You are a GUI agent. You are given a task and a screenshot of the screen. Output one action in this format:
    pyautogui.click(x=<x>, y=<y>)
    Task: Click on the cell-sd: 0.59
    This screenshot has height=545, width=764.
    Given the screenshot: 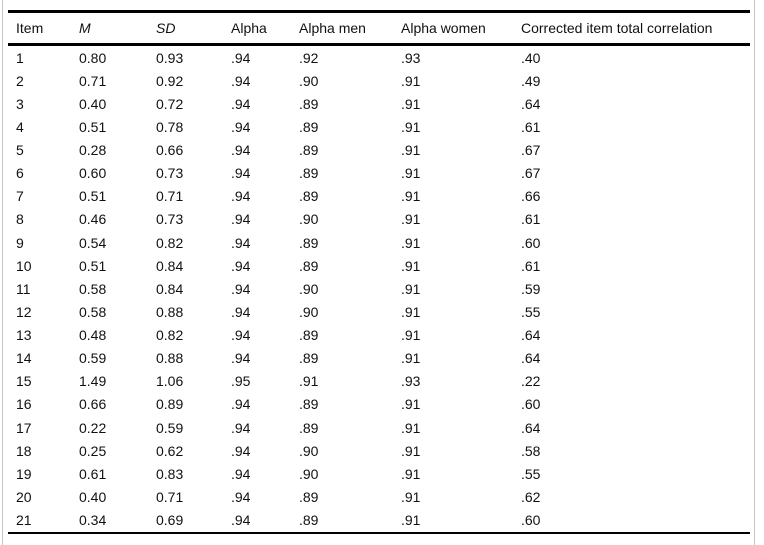 What is the action you would take?
    pyautogui.click(x=170, y=427)
    